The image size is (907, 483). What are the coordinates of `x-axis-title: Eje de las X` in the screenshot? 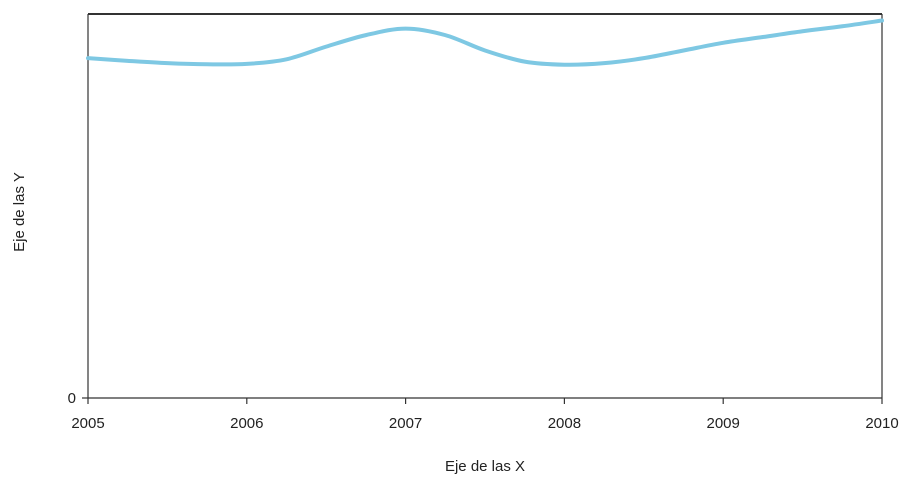 It's located at (485, 466).